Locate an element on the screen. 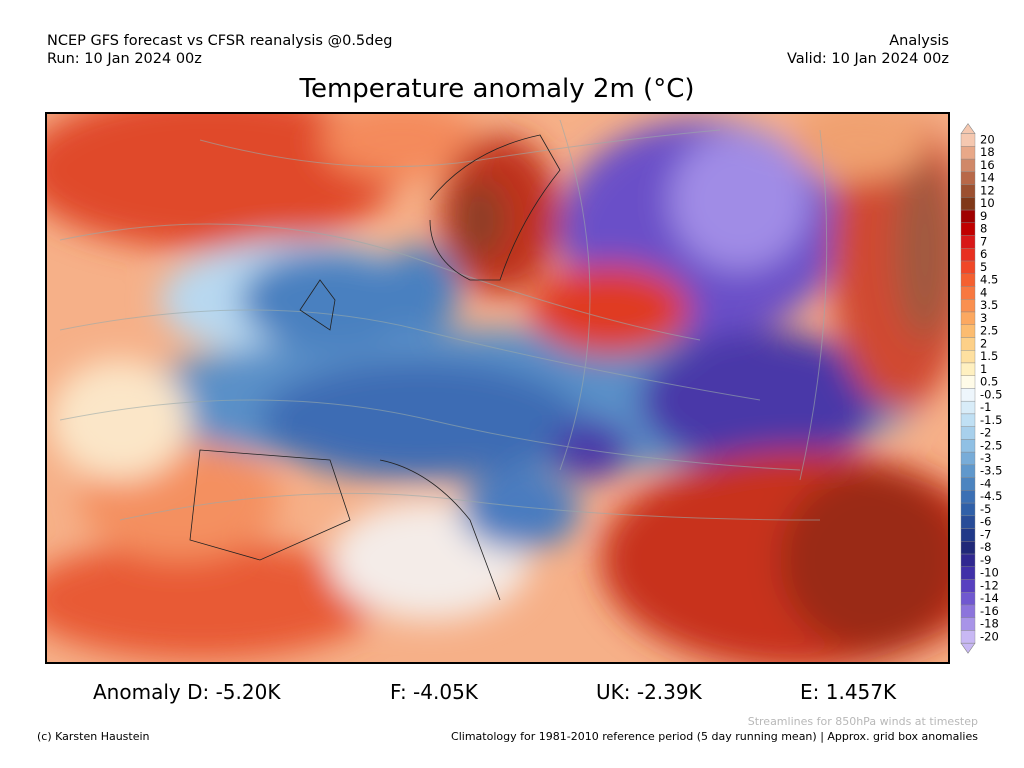 This screenshot has width=1024, height=768. header-text: Run: 10 Jan 2024 00z is located at coordinates (124, 59).